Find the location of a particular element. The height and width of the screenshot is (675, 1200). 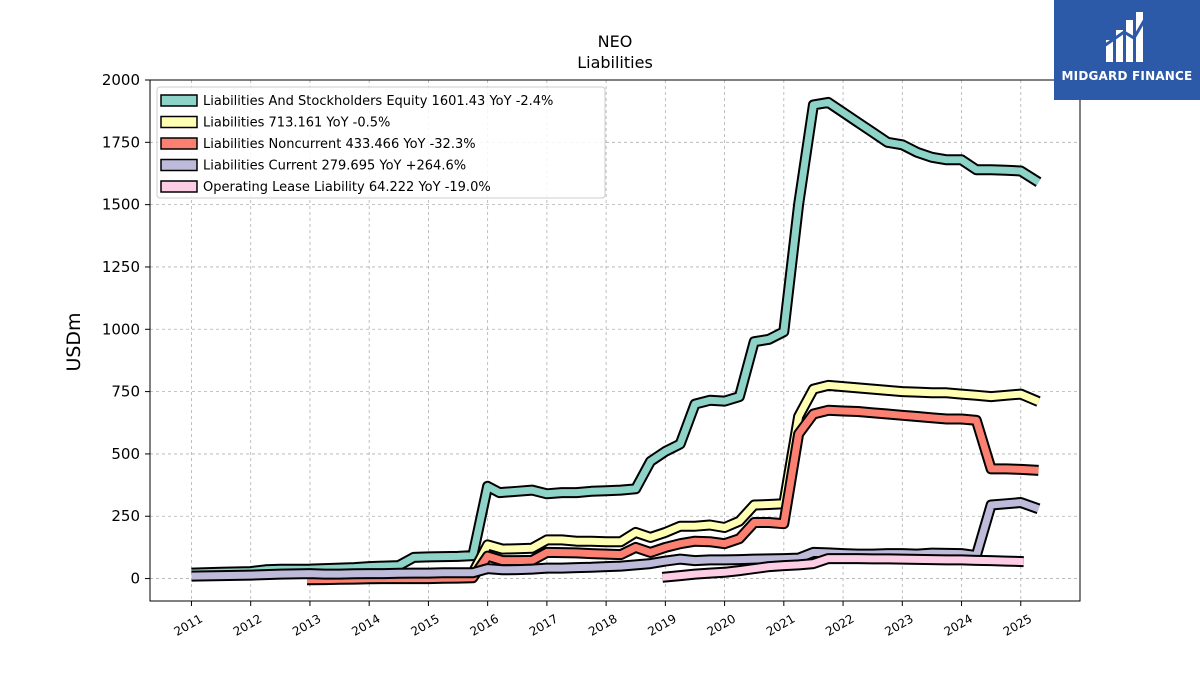

y-tick-label: 1500 is located at coordinates (121, 205).